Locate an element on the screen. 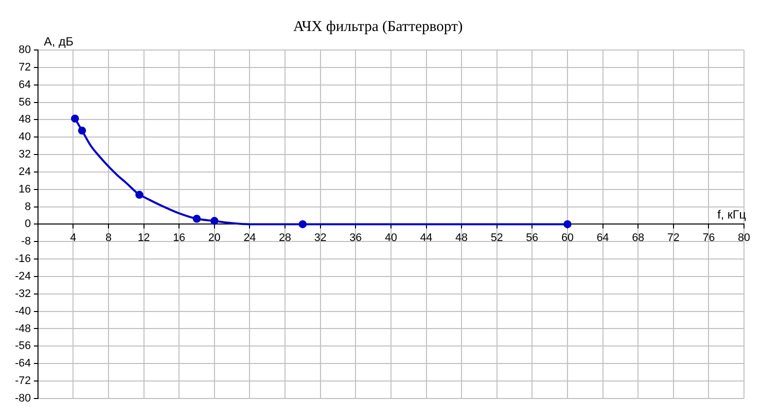 The width and height of the screenshot is (772, 416). x-tick-label: 8 is located at coordinates (108, 238).